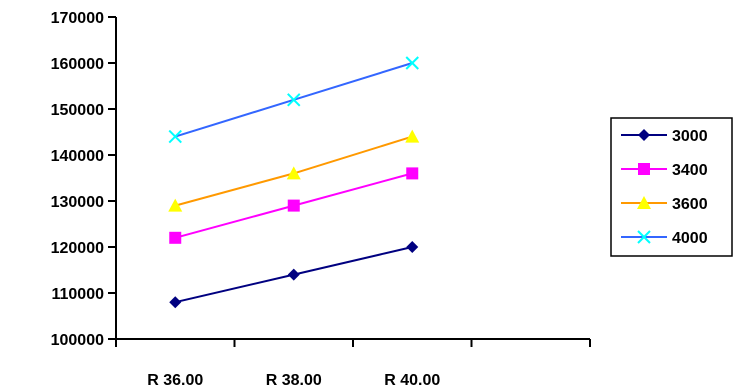  What do you see at coordinates (690, 170) in the screenshot?
I see `legend-label: 3400` at bounding box center [690, 170].